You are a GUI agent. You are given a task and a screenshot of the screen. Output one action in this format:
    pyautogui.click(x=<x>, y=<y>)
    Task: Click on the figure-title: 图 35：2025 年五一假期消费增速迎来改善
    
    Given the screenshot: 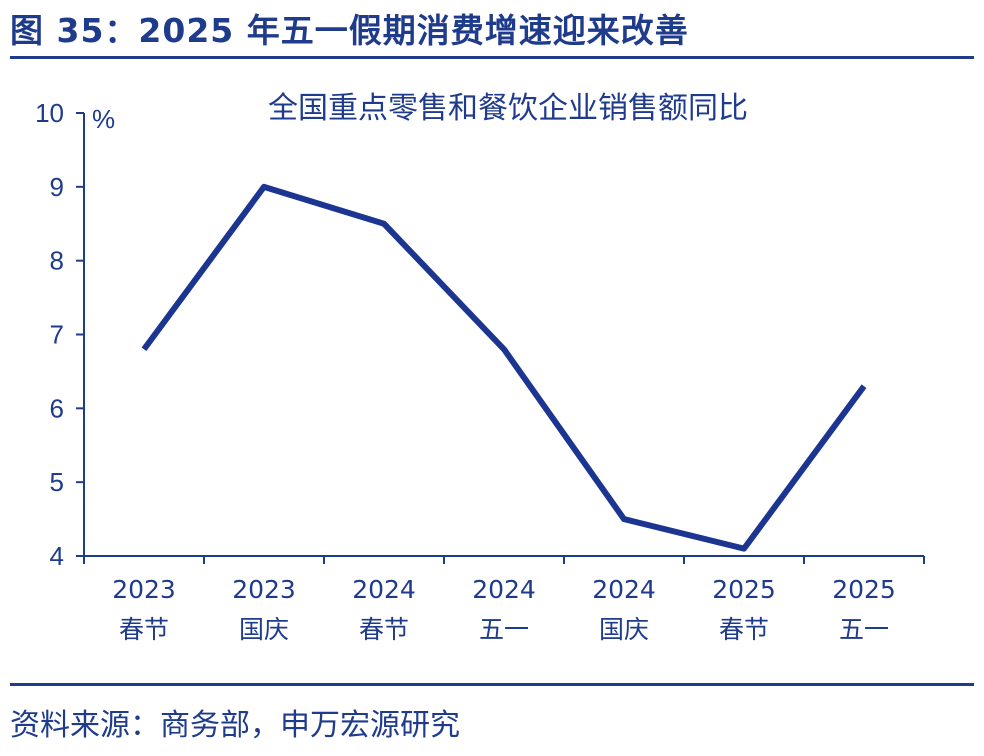 What is the action you would take?
    pyautogui.click(x=349, y=30)
    